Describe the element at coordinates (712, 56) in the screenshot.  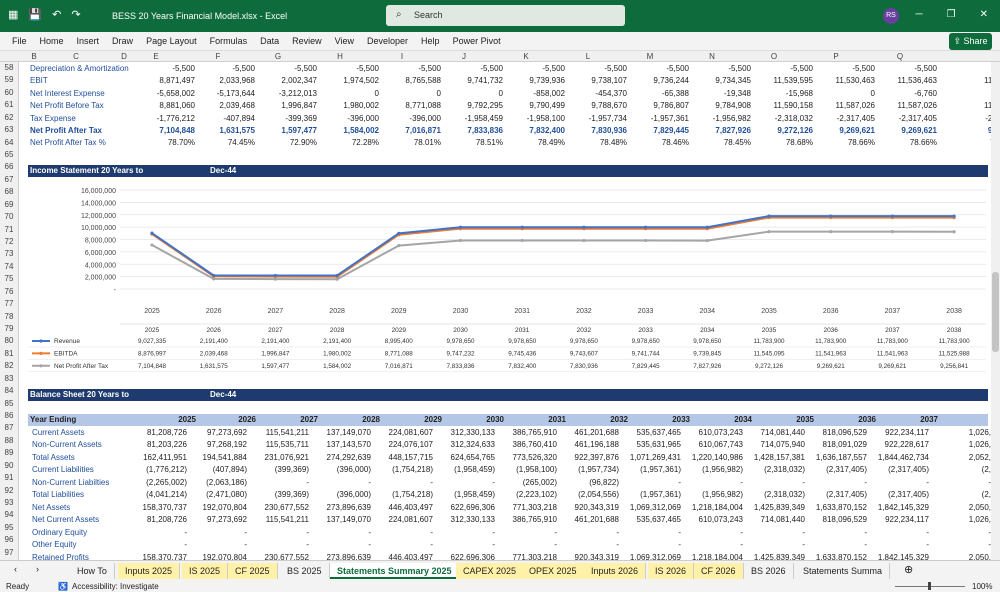
I see `column-header-N: N` at that location.